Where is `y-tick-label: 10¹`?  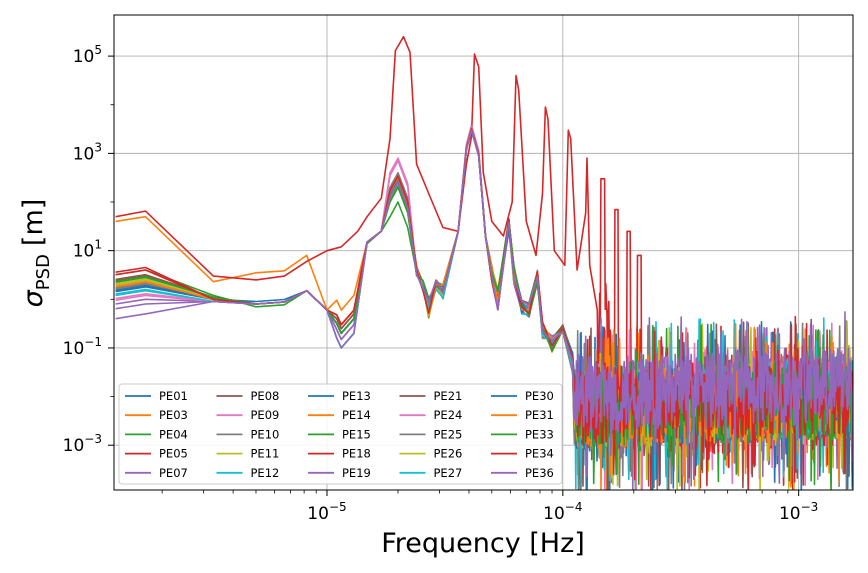 y-tick-label: 10¹ is located at coordinates (87, 250).